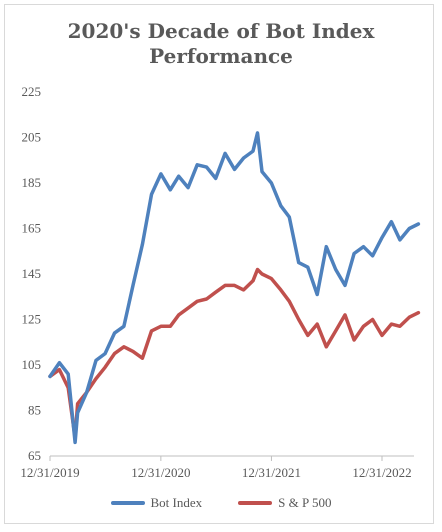 The image size is (442, 532). I want to click on legend-item-sp500: S & P 500, so click(284, 503).